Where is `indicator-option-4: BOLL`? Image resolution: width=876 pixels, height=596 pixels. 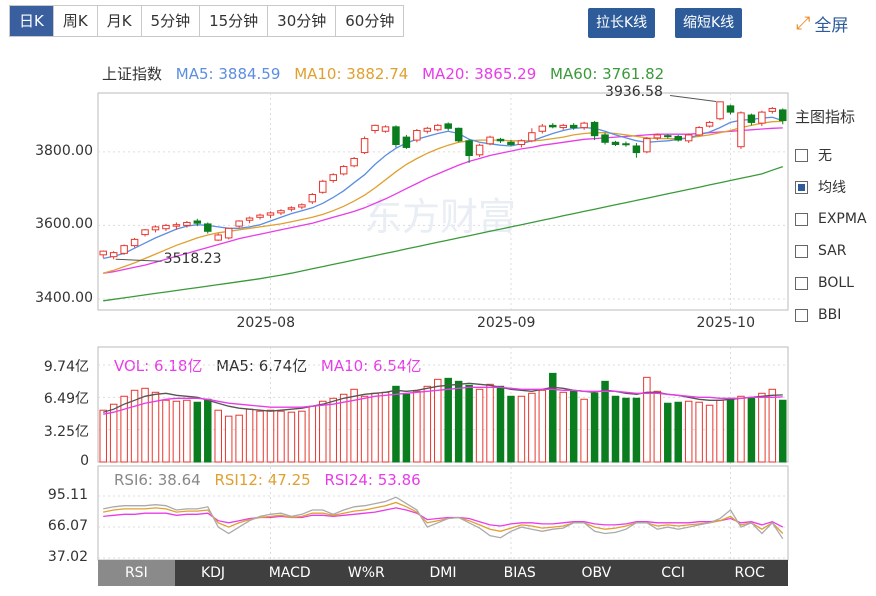
indicator-option-4: BOLL is located at coordinates (835, 283).